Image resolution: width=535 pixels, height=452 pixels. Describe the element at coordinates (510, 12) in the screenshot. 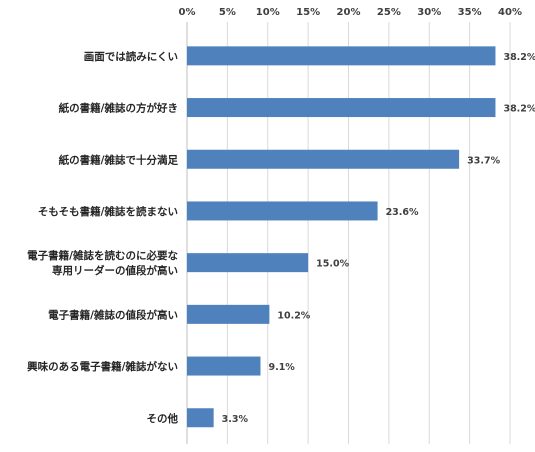

I see `x-tick-label: 40%` at that location.